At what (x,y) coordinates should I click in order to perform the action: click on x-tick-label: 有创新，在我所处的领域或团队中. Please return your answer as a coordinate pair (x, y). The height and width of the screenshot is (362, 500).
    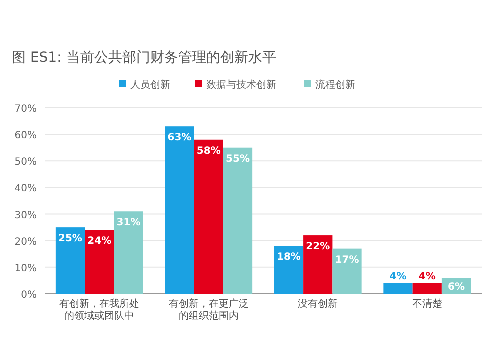
    Looking at the image, I should click on (100, 310).